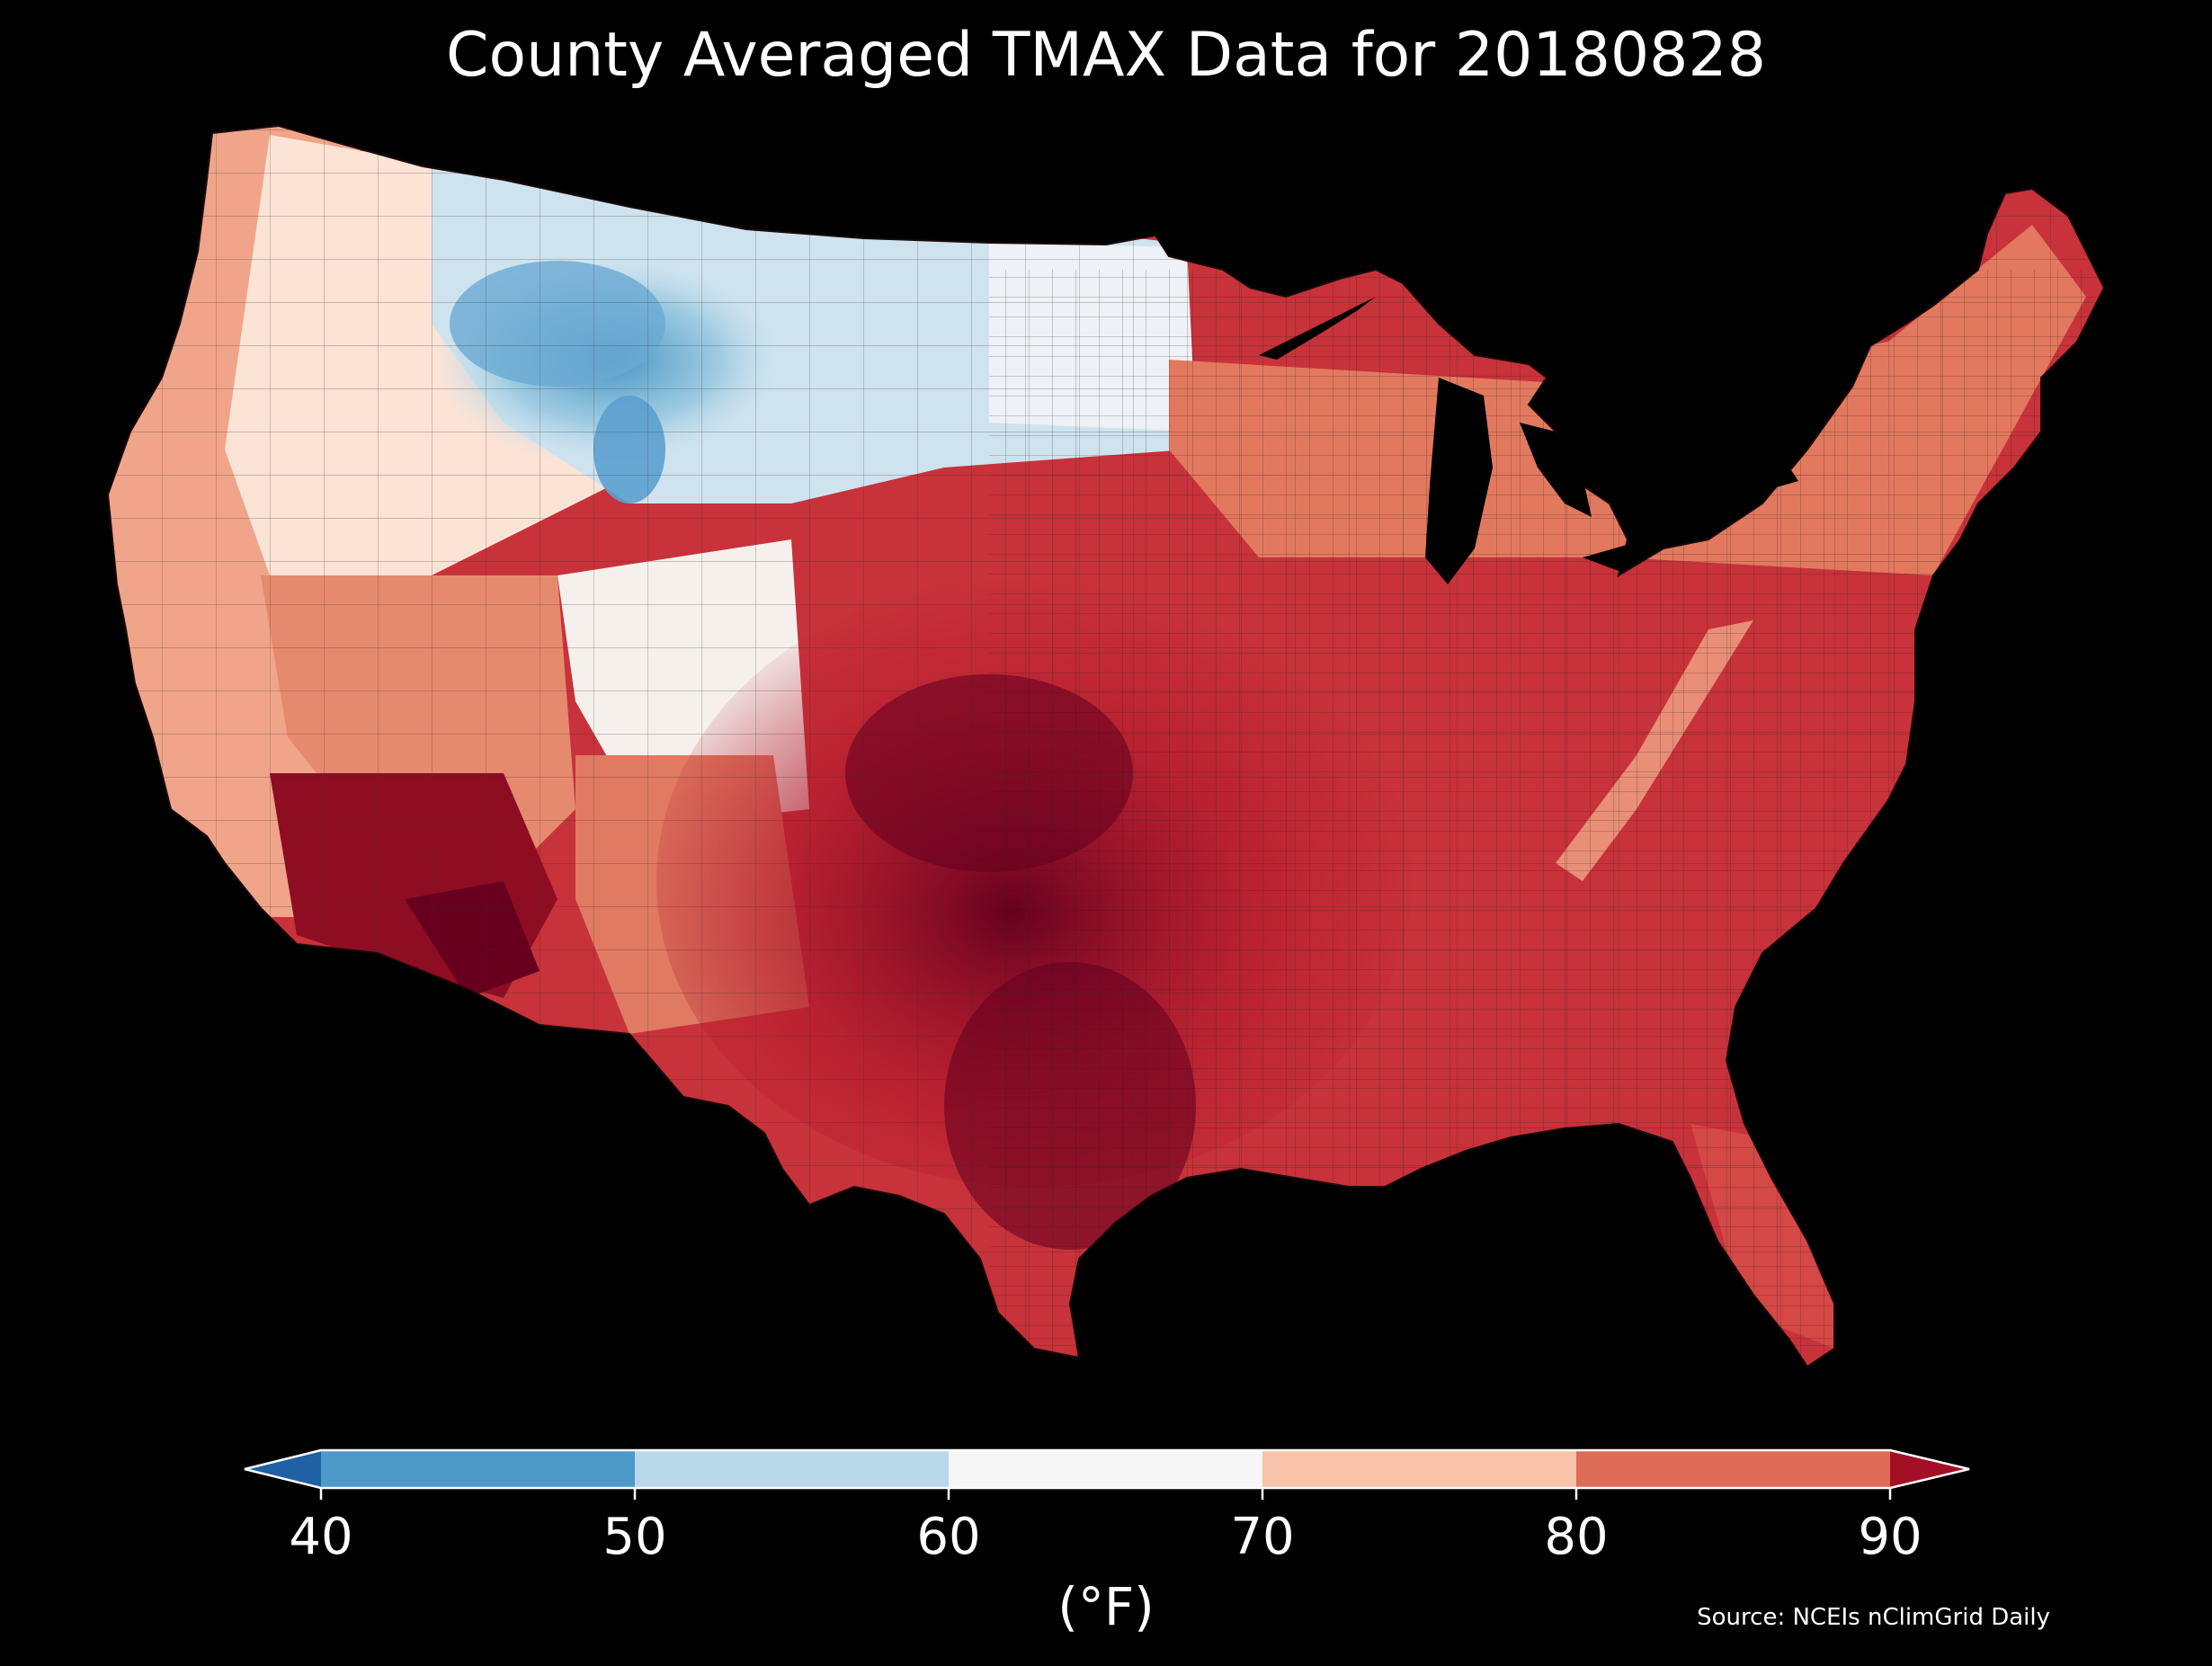  What do you see at coordinates (321, 1537) in the screenshot?
I see `colorbar-tick-label-40: 40` at bounding box center [321, 1537].